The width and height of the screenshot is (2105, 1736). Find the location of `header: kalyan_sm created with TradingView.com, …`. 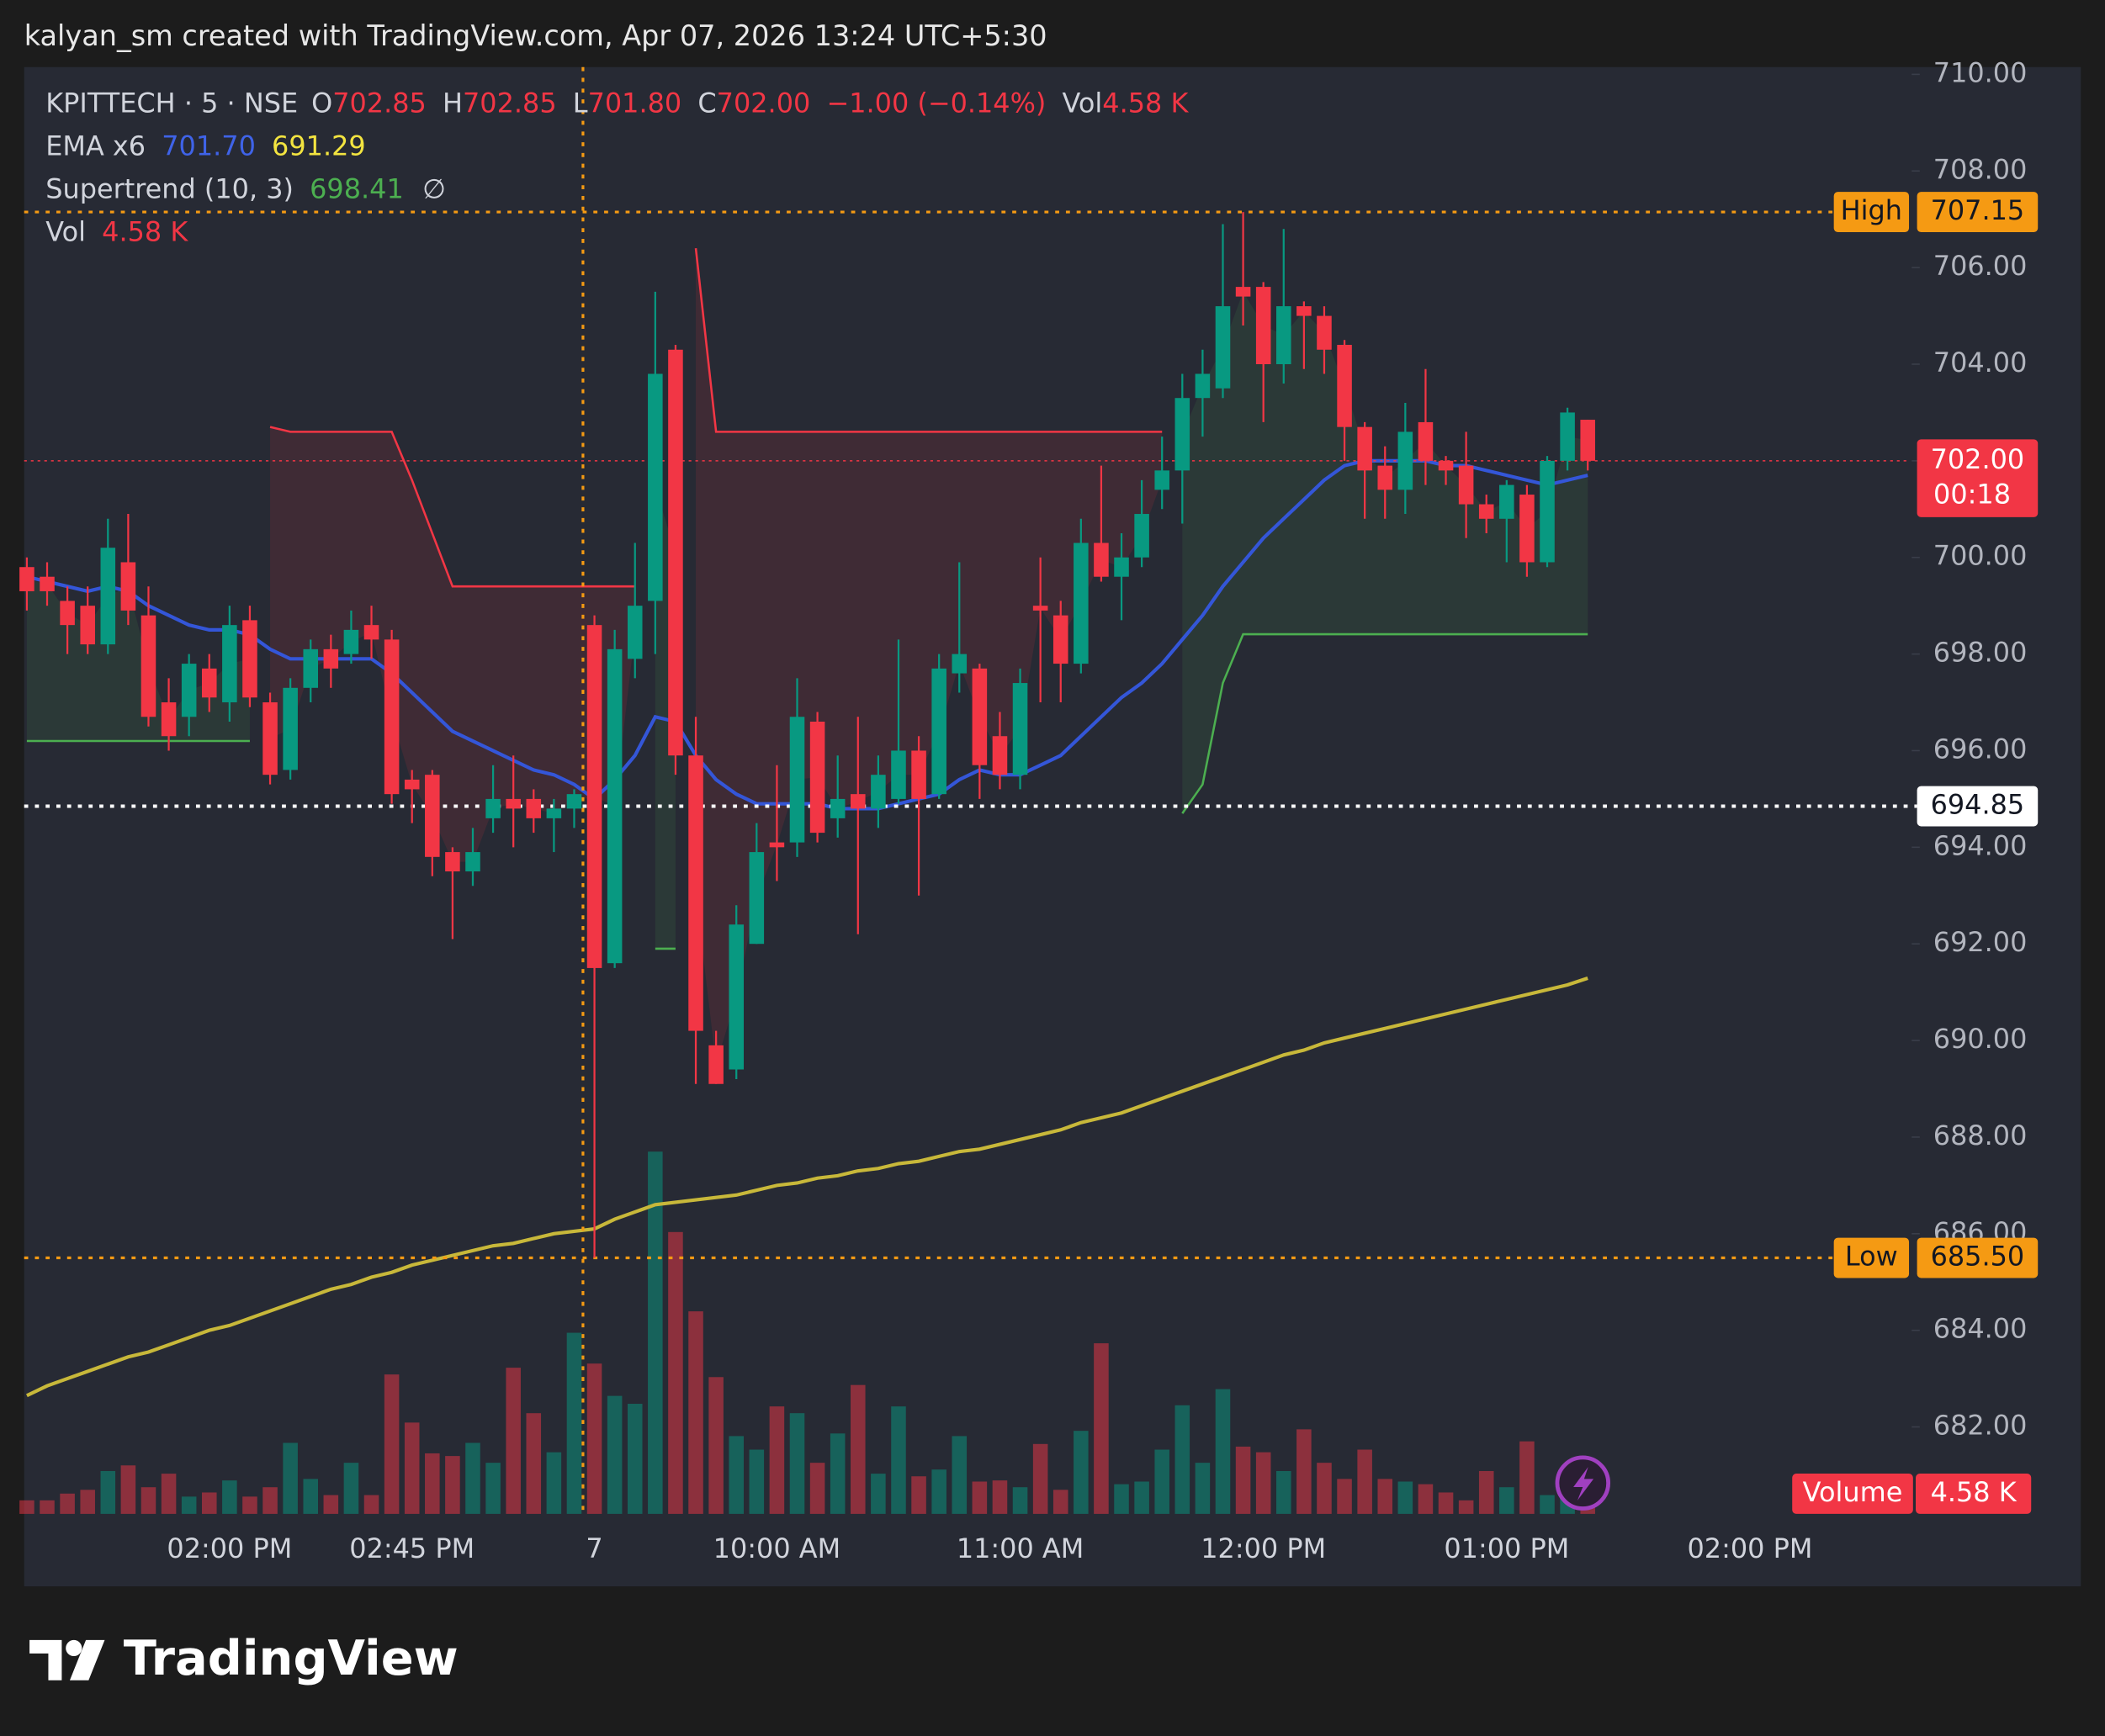

header: kalyan_sm created with TradingView.com, … is located at coordinates (536, 35).